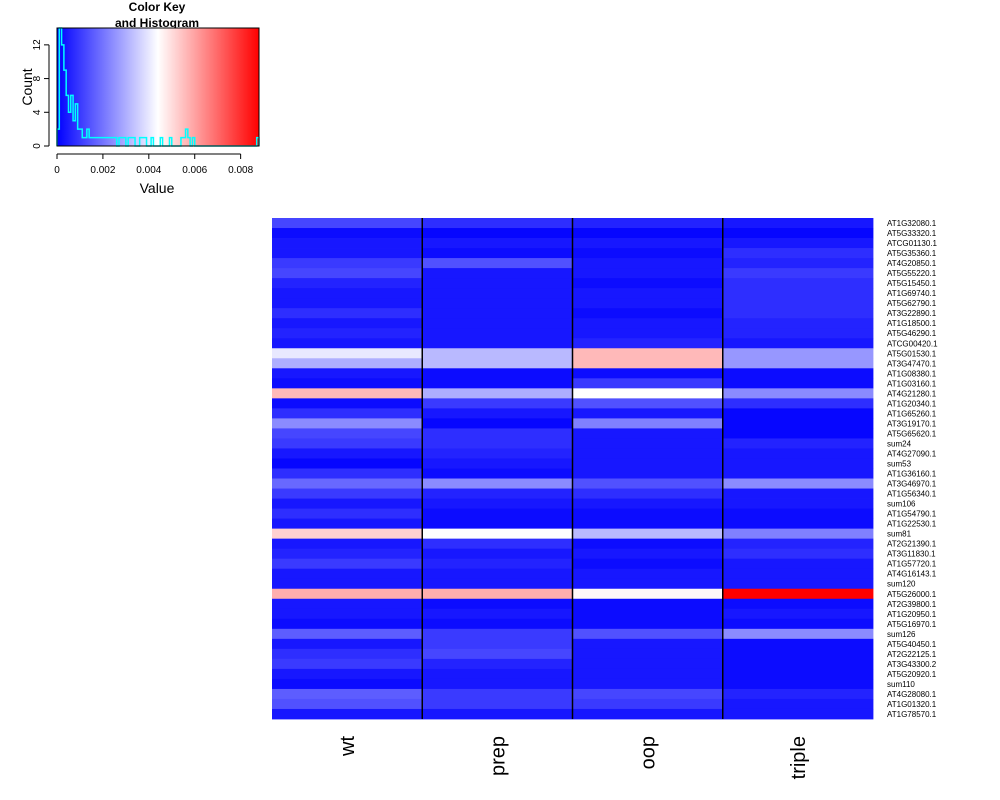 This screenshot has width=1000, height=800. I want to click on color-key-y-label: Count, so click(27, 86).